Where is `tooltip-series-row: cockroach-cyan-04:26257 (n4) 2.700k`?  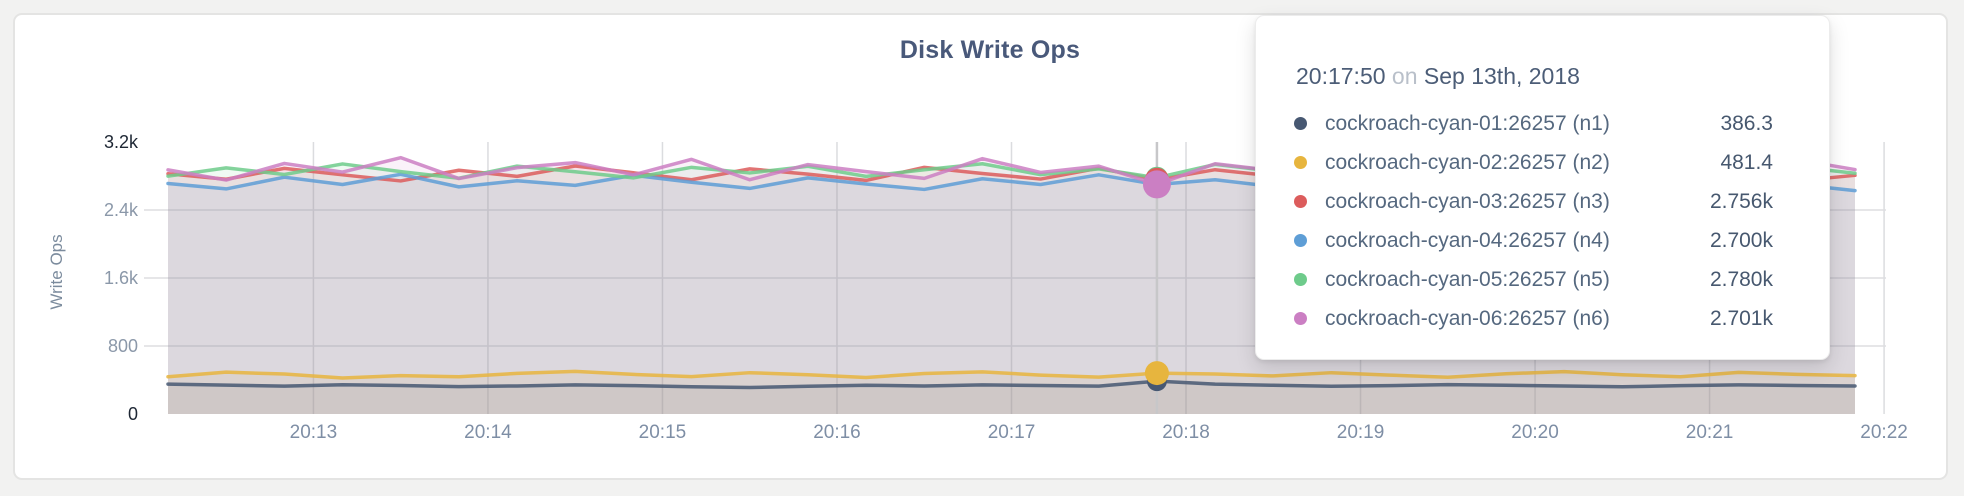
tooltip-series-row: cockroach-cyan-04:26257 (n4) 2.700k is located at coordinates (1533, 240).